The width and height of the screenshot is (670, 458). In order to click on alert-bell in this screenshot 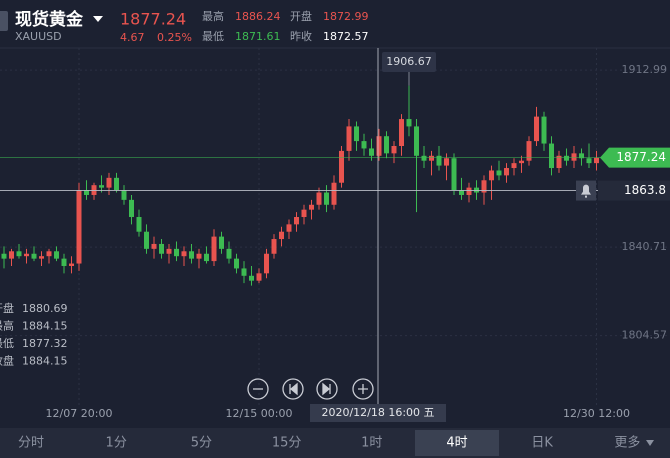, I will do `click(586, 191)`.